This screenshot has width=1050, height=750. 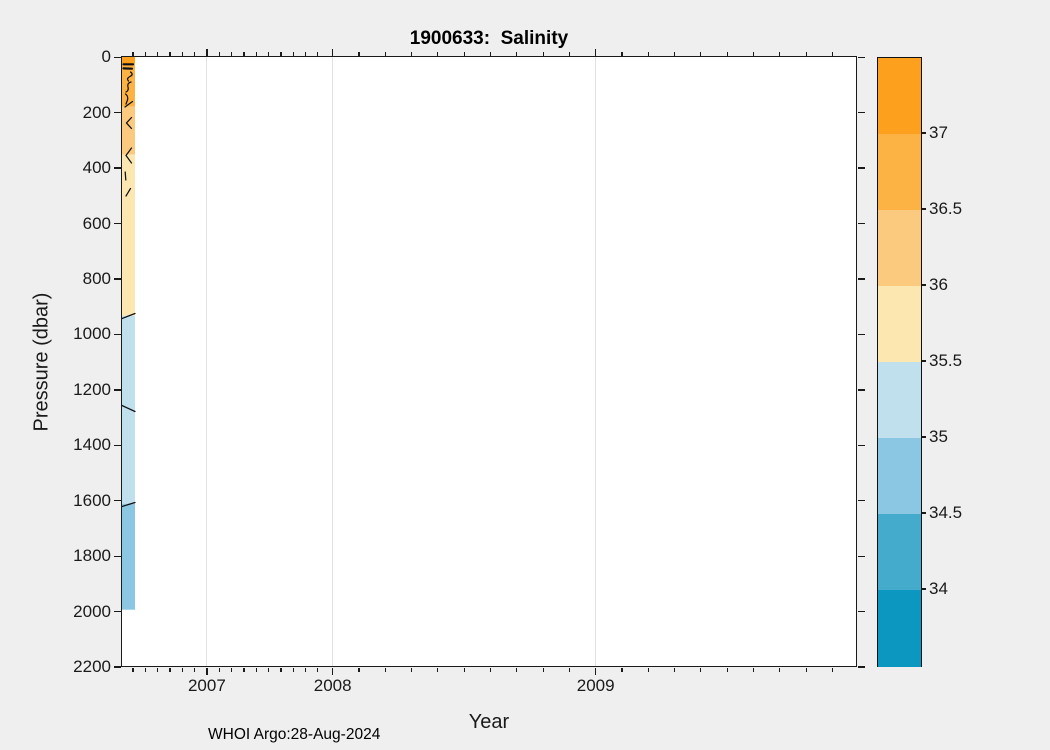 I want to click on credit-text: WHOI Argo:28-Aug-2024, so click(x=294, y=734).